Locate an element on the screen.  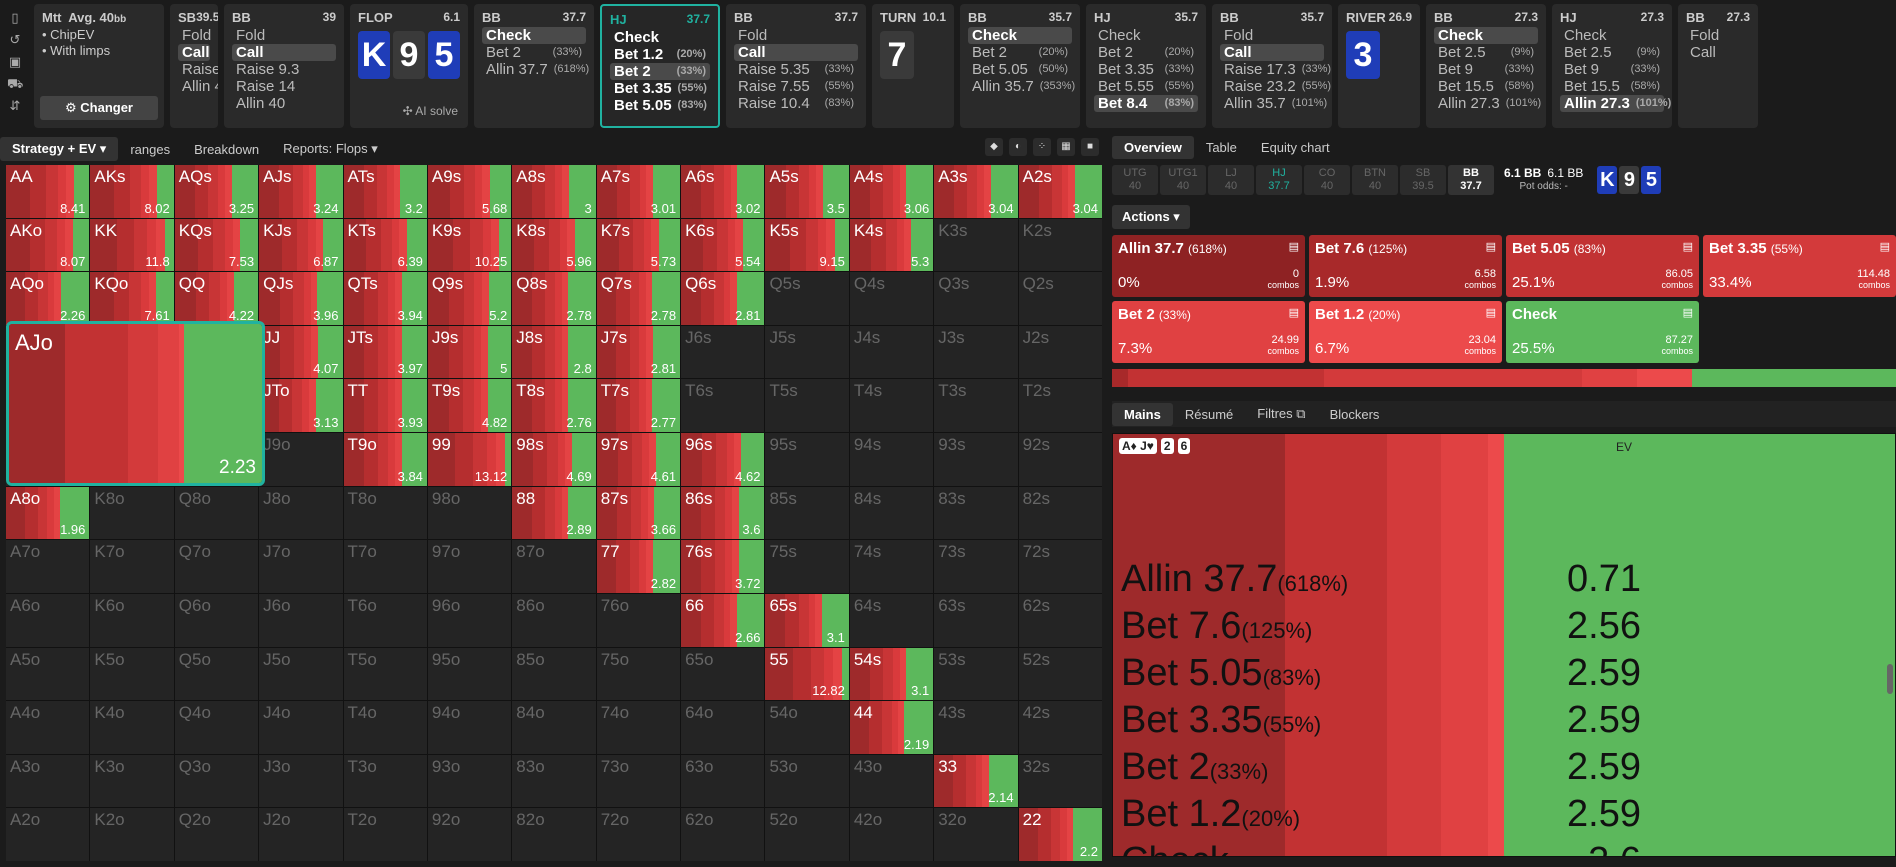
position-sb: SB 39.5 is located at coordinates (1423, 180).